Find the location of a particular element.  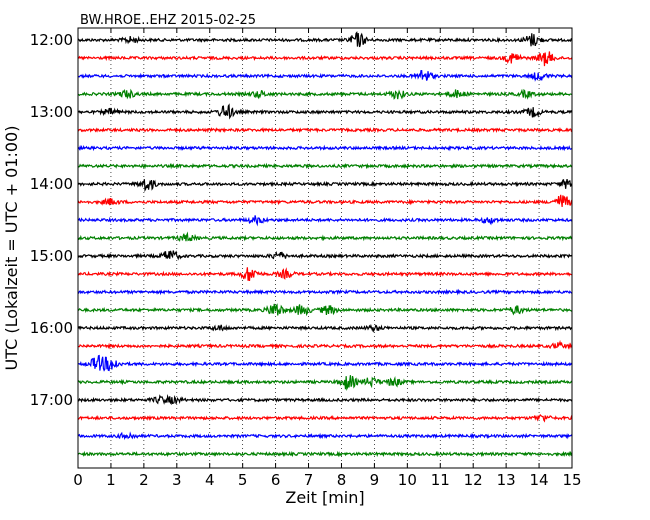

x-tick-label: 10 is located at coordinates (407, 480).